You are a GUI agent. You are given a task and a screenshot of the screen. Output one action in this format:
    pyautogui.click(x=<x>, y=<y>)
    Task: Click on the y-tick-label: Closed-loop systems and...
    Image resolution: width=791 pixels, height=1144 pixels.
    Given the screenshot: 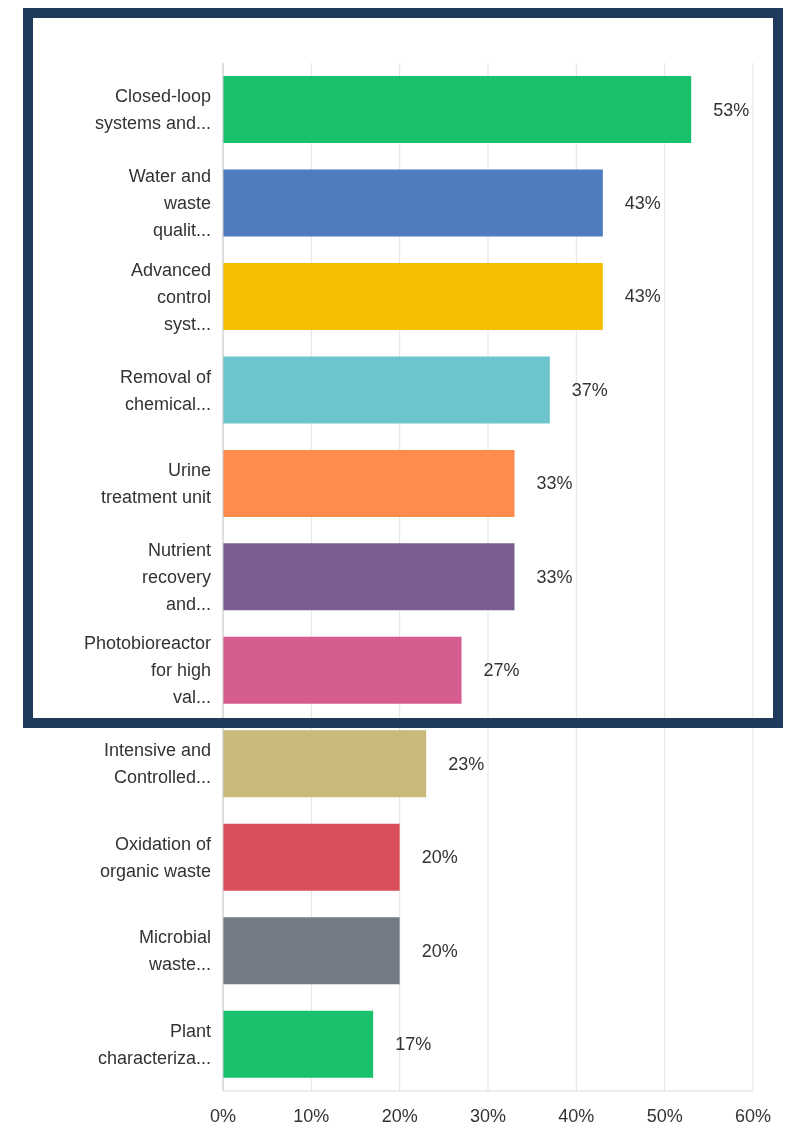 What is the action you would take?
    pyautogui.click(x=152, y=110)
    